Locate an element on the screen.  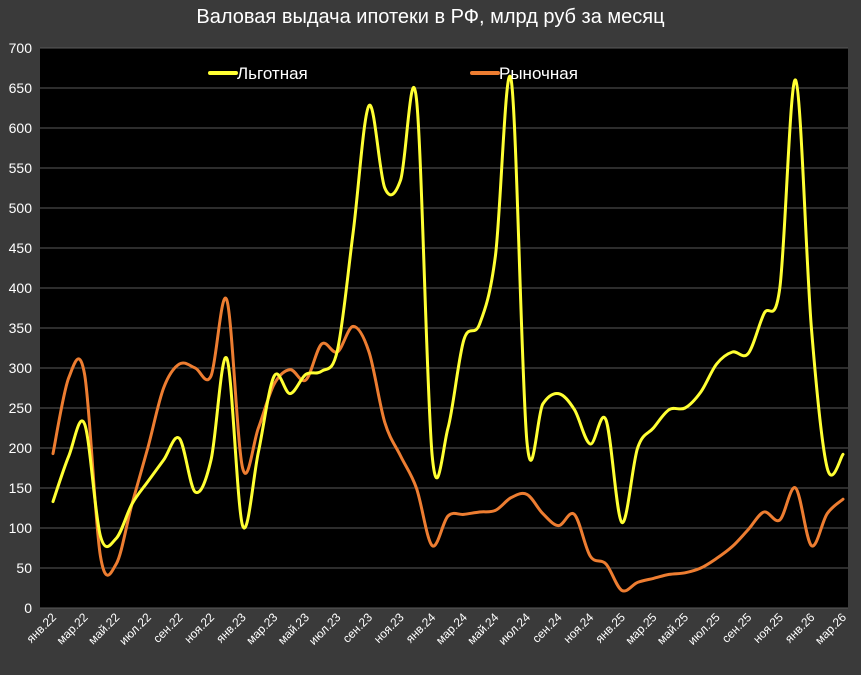
y-tick-label: 0 is located at coordinates (28, 608).